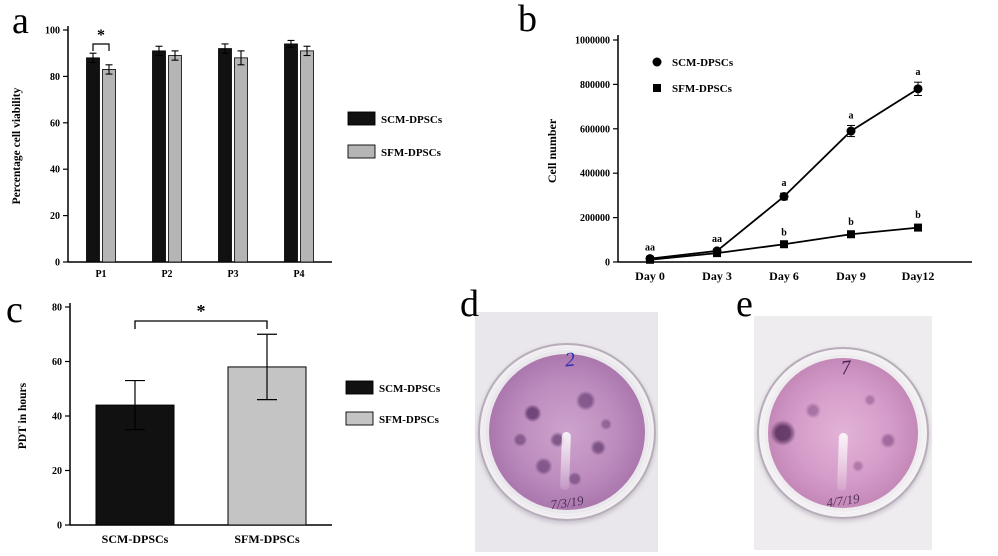 The height and width of the screenshot is (556, 998). I want to click on handwritten-date-e: 4/7/19, so click(843, 500).